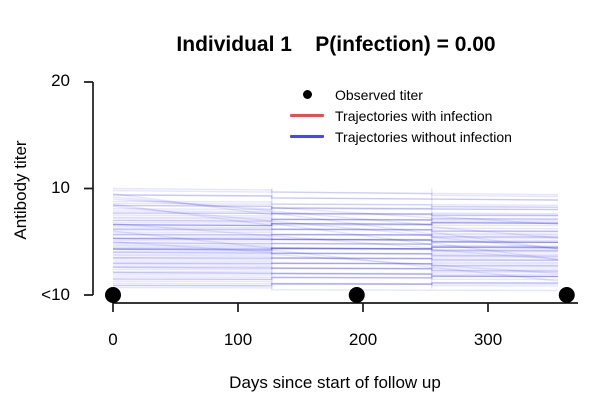  What do you see at coordinates (238, 339) in the screenshot?
I see `x-tick-label-100: 100` at bounding box center [238, 339].